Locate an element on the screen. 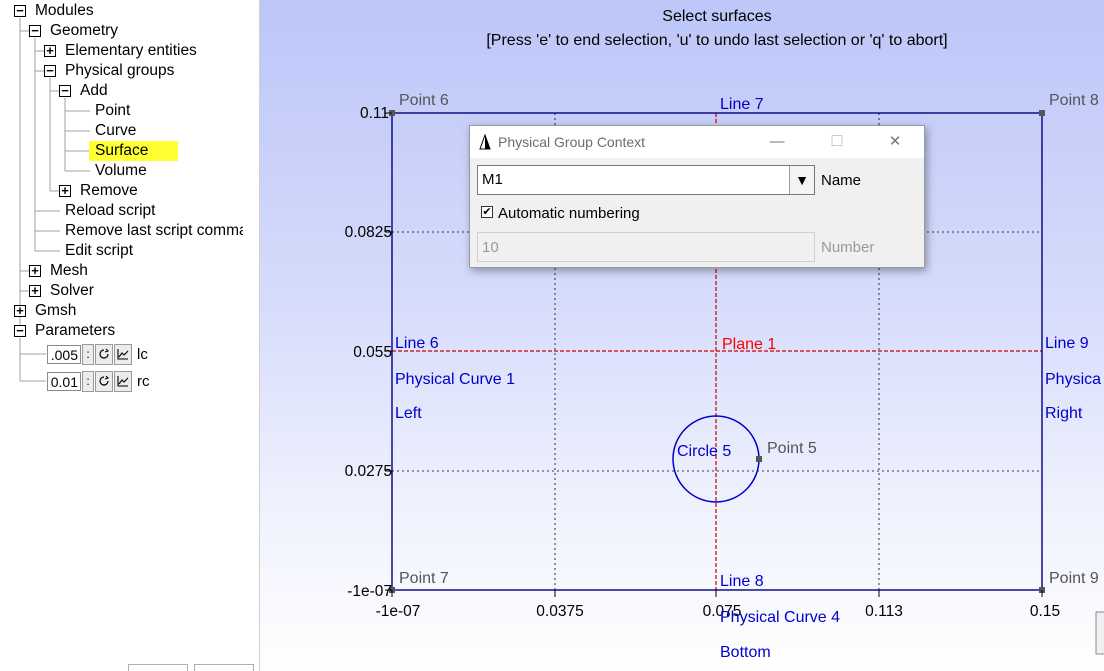  label-point-8: Point 8 is located at coordinates (1074, 100).